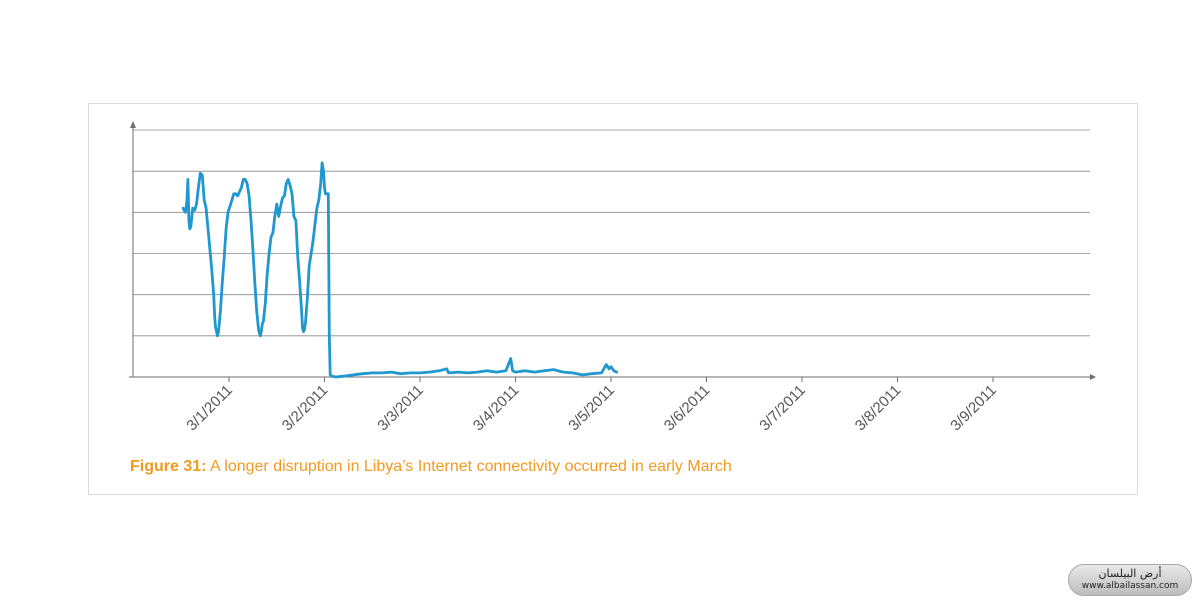  I want to click on watermark-arabic-text: أرض البيلسان, so click(1130, 573).